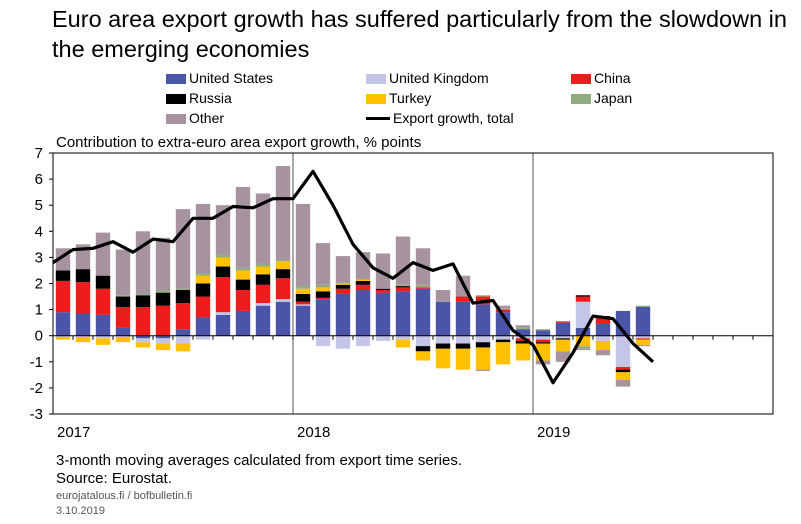  What do you see at coordinates (313, 432) in the screenshot?
I see `x-tick-label: 2018` at bounding box center [313, 432].